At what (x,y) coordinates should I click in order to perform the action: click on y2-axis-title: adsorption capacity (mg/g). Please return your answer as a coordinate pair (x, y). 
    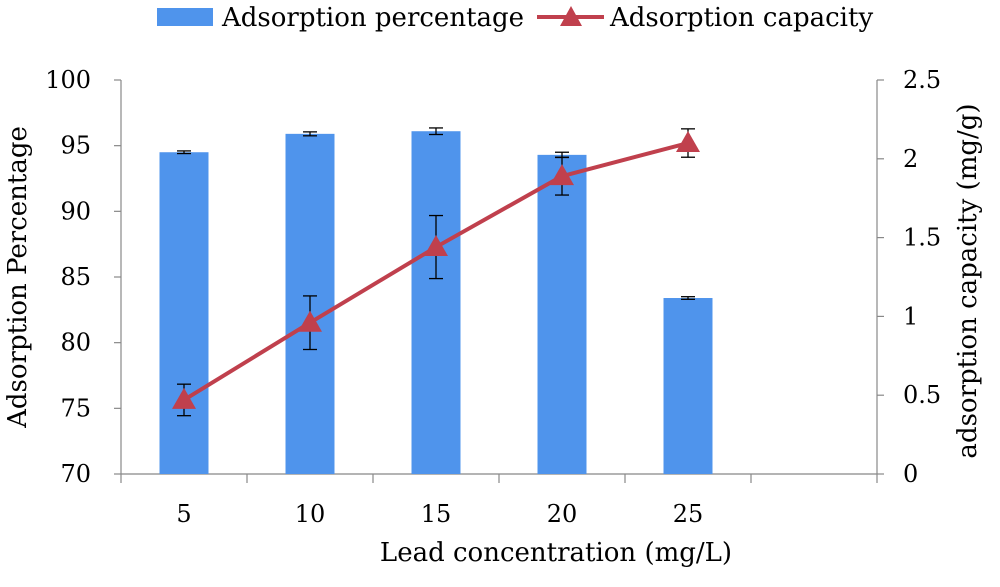
    Looking at the image, I should click on (968, 280).